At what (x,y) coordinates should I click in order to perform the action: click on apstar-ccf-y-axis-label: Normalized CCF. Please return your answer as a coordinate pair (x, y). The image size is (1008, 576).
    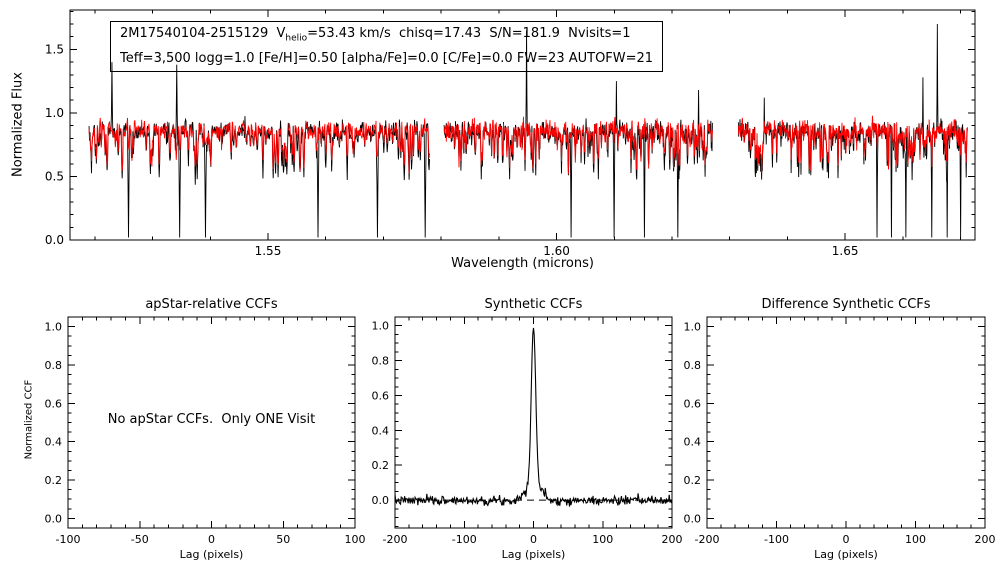
    Looking at the image, I should click on (29, 419).